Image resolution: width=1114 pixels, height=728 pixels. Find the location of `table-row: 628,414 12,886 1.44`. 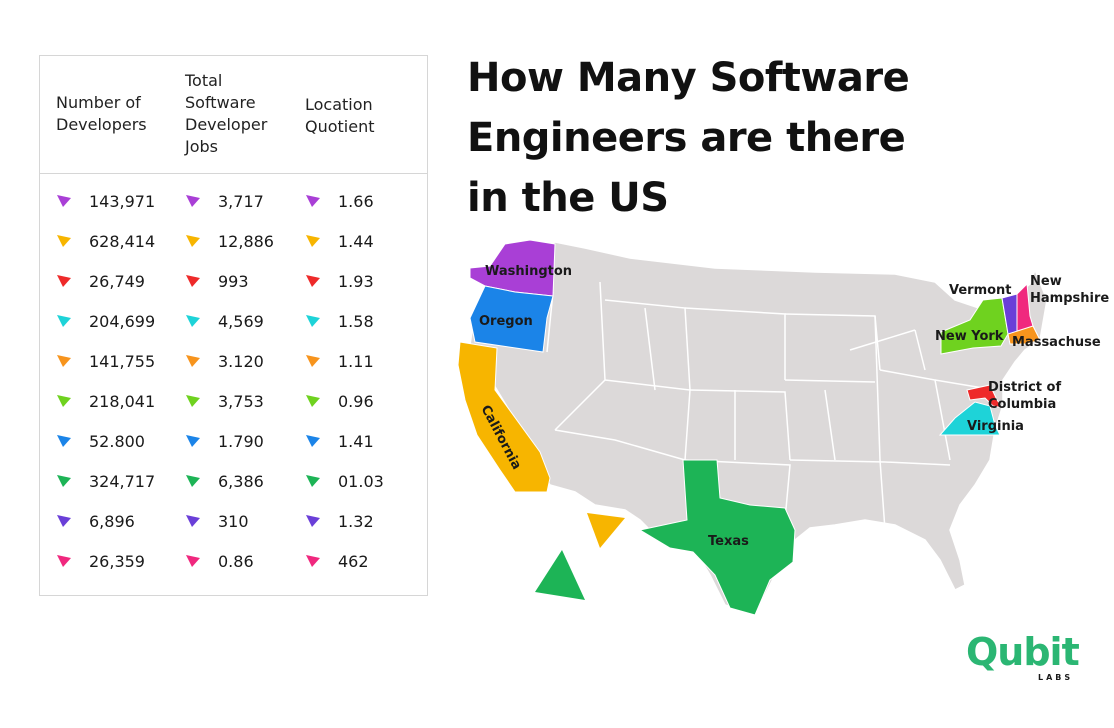

table-row: 628,414 12,886 1.44 is located at coordinates (233, 241).